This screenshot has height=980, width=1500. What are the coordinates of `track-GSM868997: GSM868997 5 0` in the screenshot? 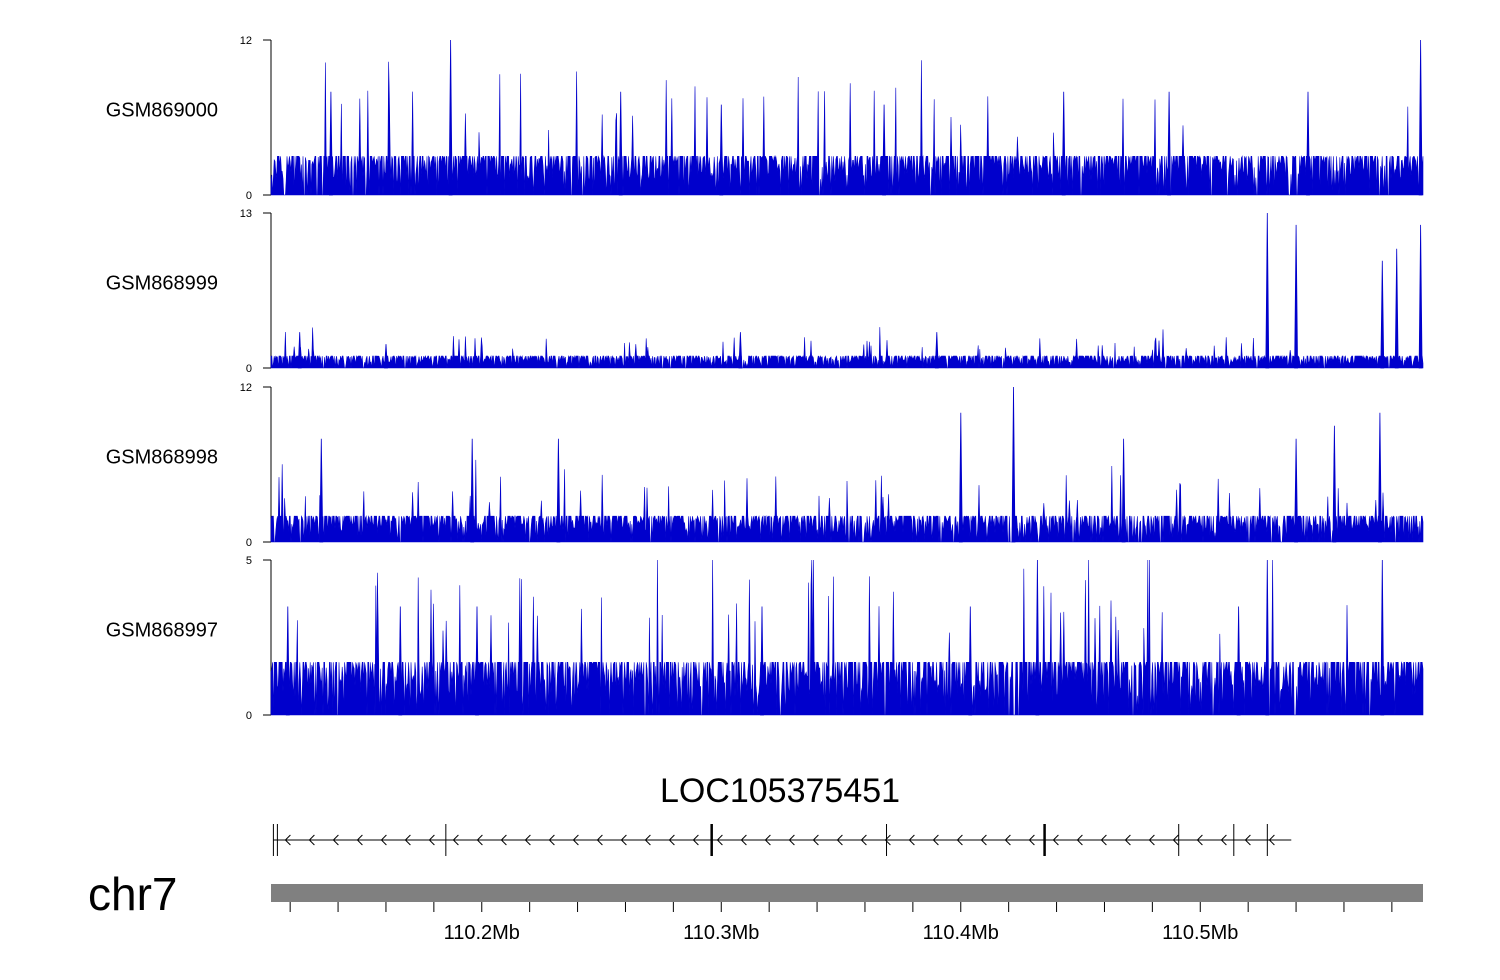 It's located at (765, 638).